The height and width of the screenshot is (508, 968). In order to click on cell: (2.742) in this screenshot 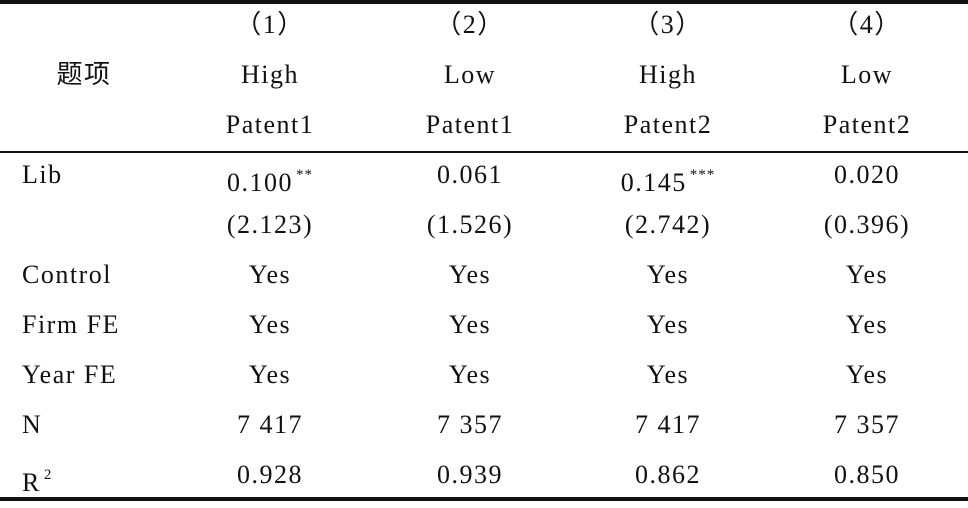, I will do `click(668, 224)`.